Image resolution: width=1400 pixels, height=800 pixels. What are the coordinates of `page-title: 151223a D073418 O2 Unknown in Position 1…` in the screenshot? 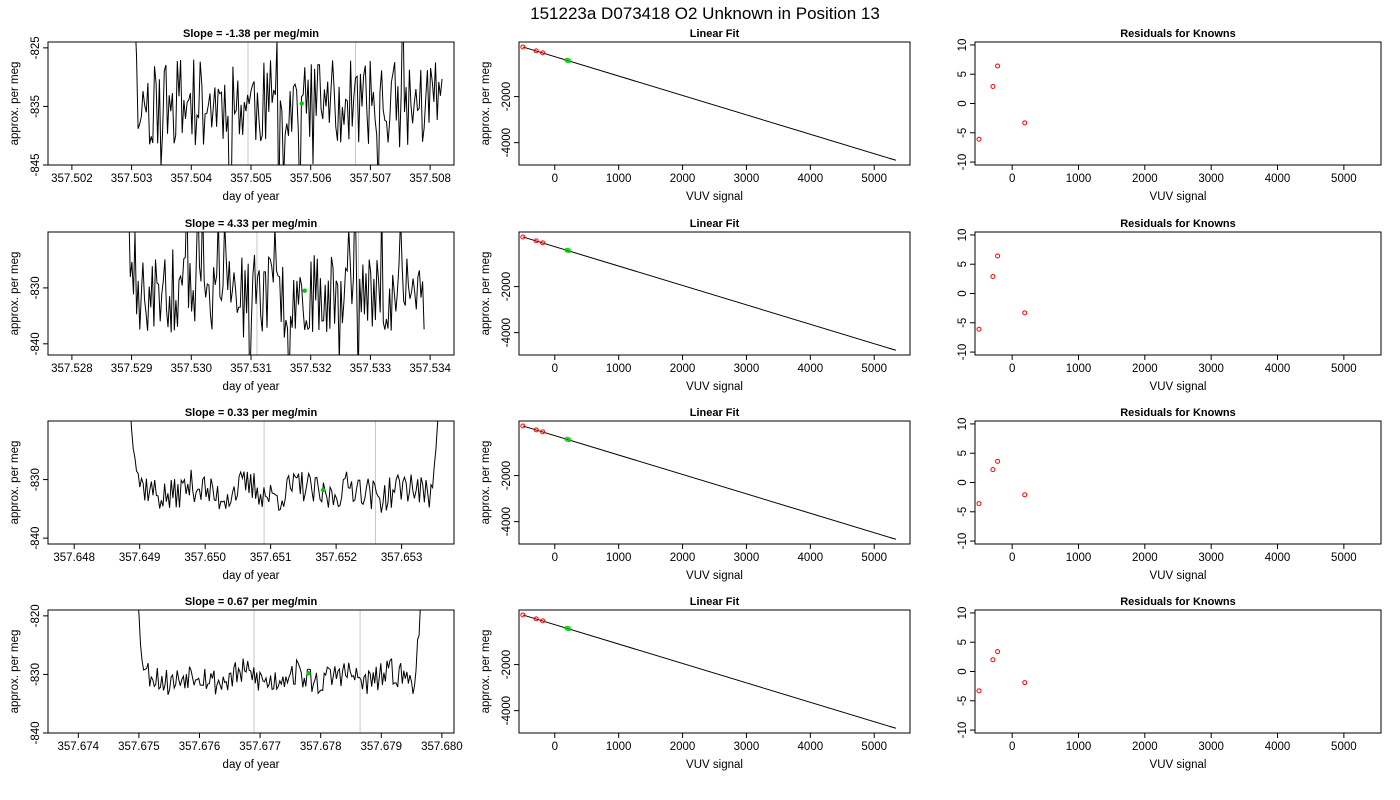 It's located at (705, 13).